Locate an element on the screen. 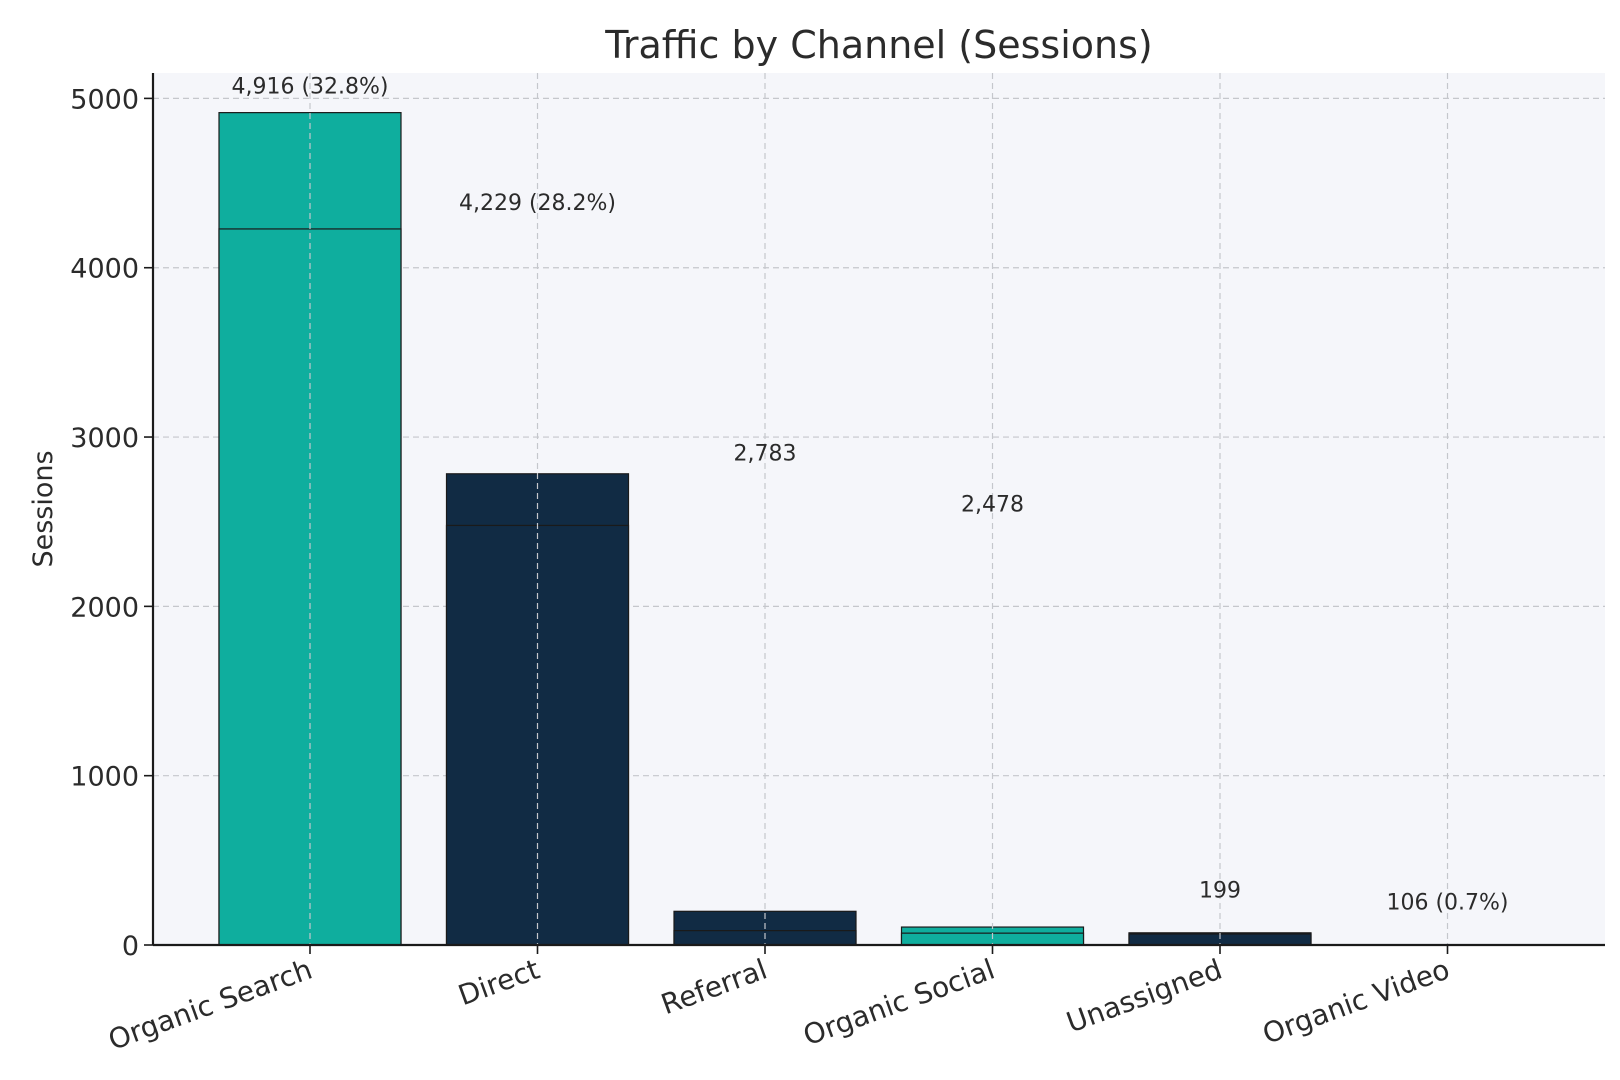 The width and height of the screenshot is (1620, 1080). data-label: 199 is located at coordinates (1220, 891).